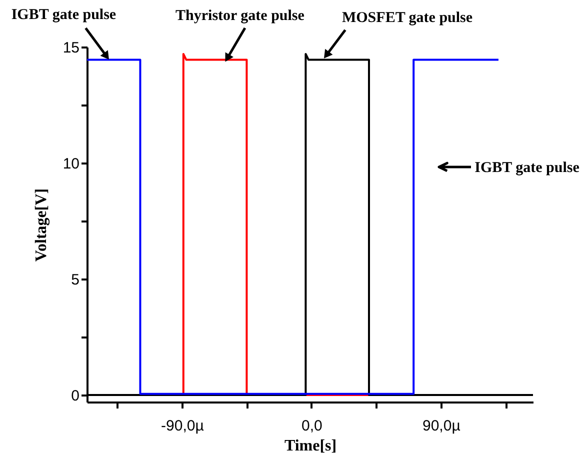  What do you see at coordinates (407, 18) in the screenshot?
I see `annotation: MOSFET gate pulse` at bounding box center [407, 18].